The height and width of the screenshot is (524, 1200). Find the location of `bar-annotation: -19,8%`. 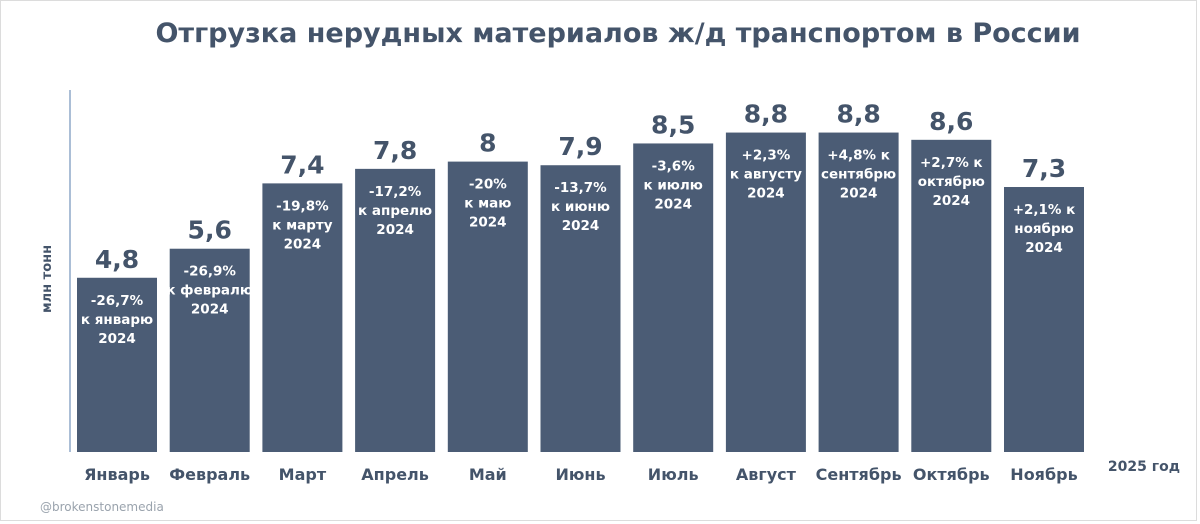

bar-annotation: -19,8% is located at coordinates (302, 206).